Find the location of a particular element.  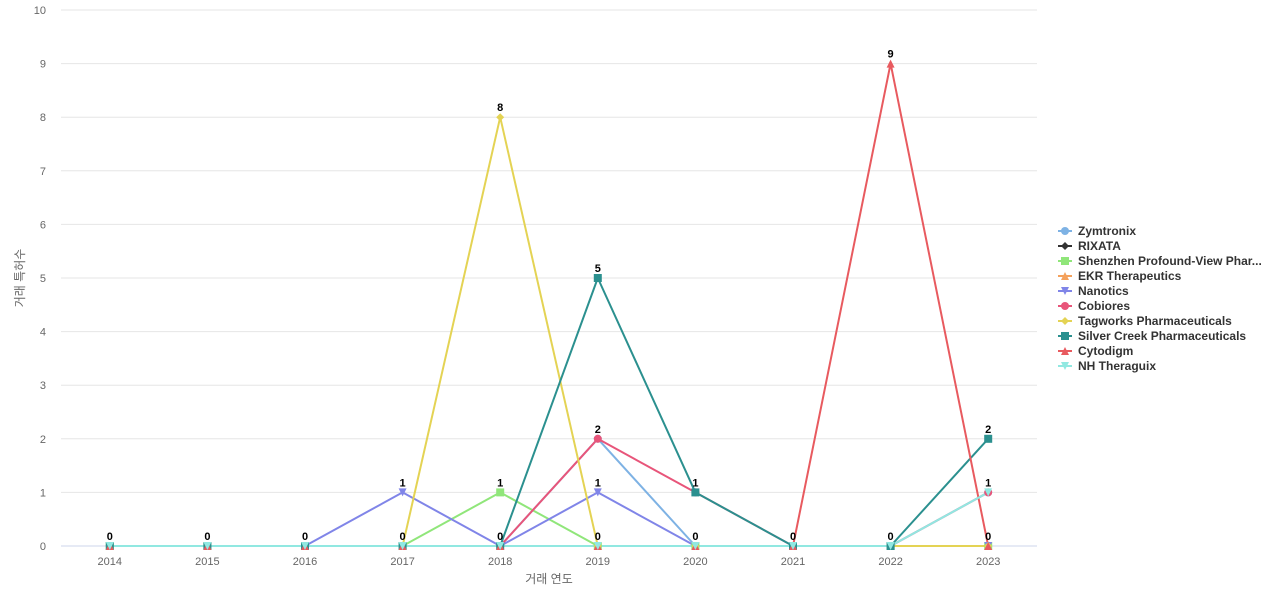

x-tick-label: 2014 is located at coordinates (110, 562).